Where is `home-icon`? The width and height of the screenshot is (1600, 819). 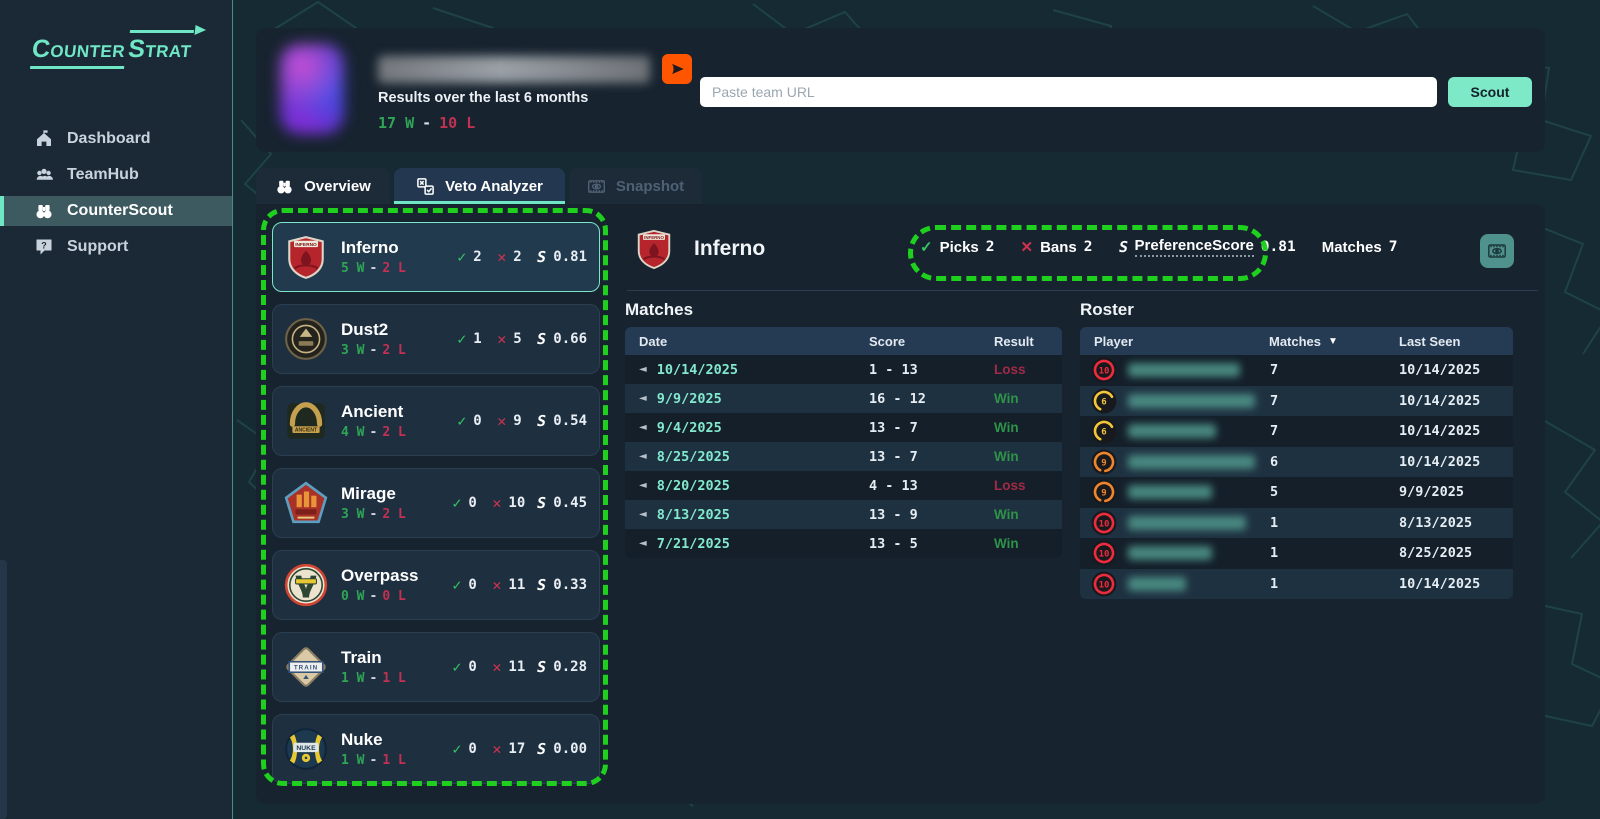 home-icon is located at coordinates (44, 138).